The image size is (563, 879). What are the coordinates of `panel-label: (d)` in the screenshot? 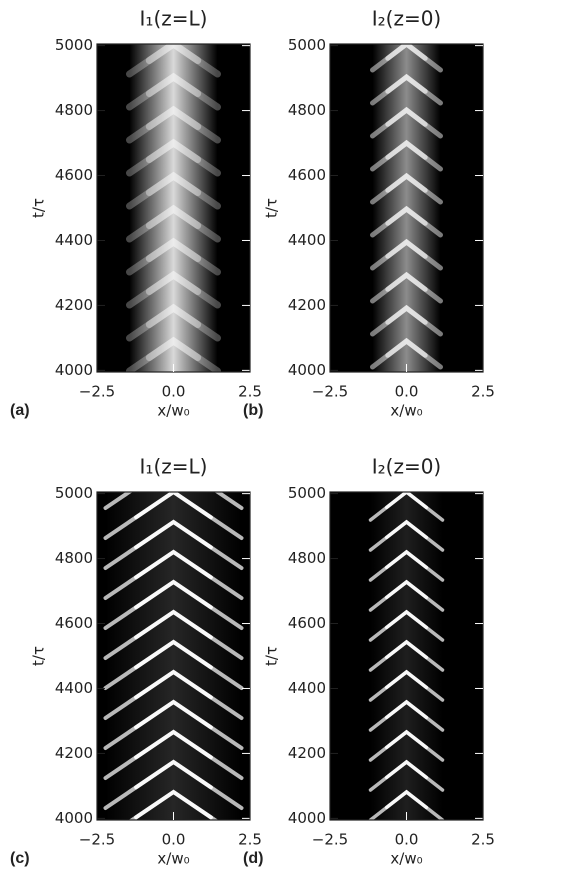 It's located at (253, 858).